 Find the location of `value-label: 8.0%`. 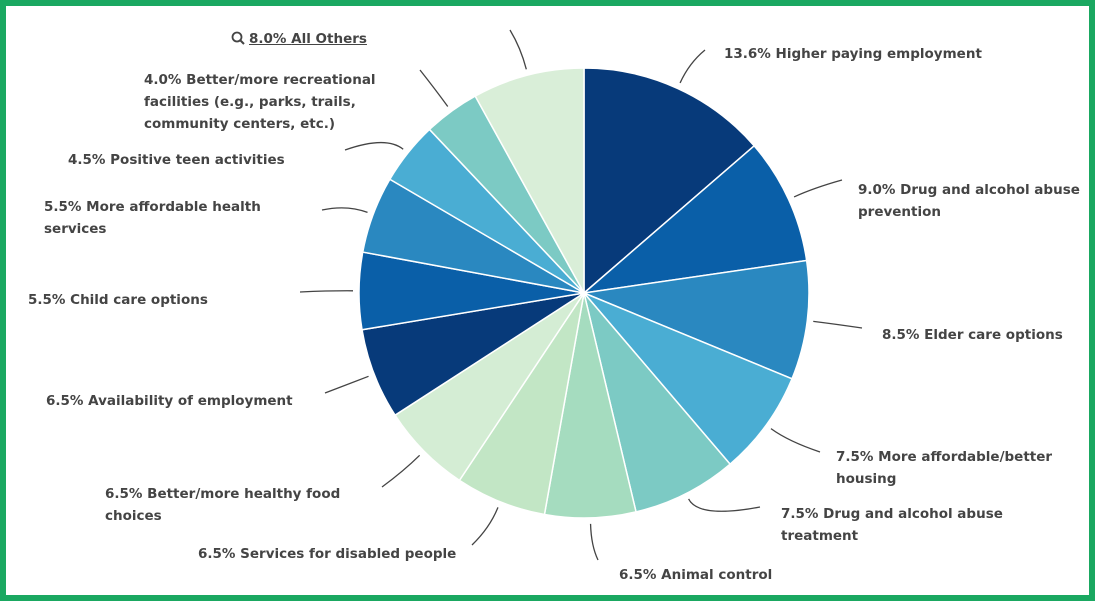

value-label: 8.0% is located at coordinates (268, 39).